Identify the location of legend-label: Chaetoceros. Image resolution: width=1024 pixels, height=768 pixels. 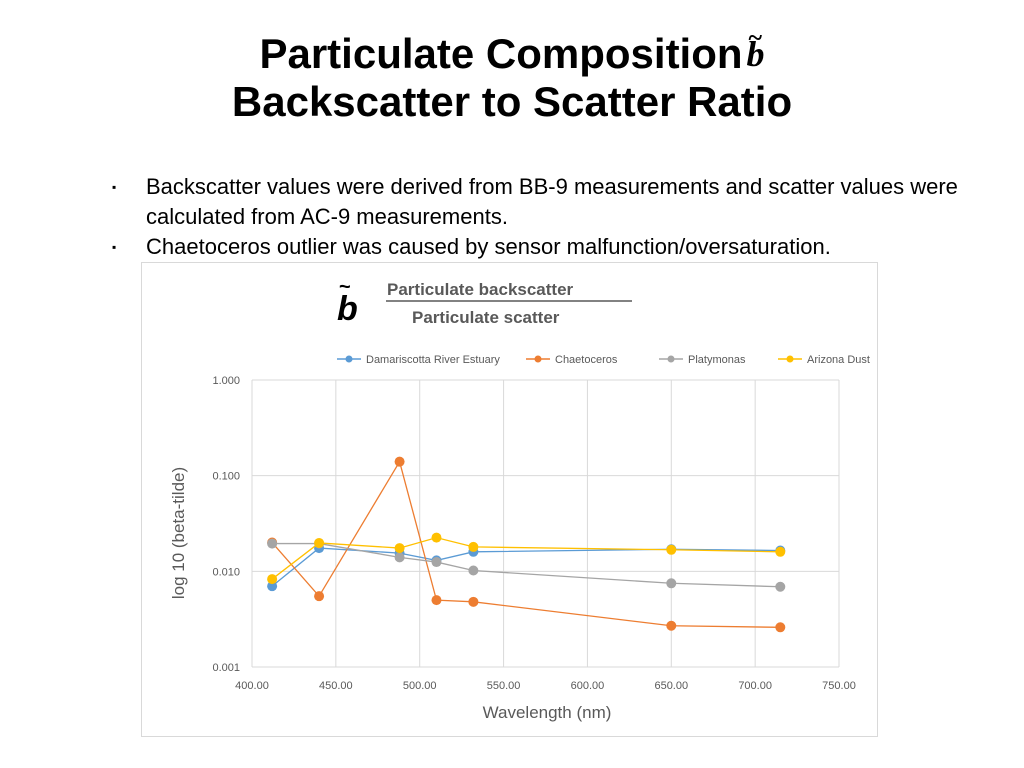
(586, 360).